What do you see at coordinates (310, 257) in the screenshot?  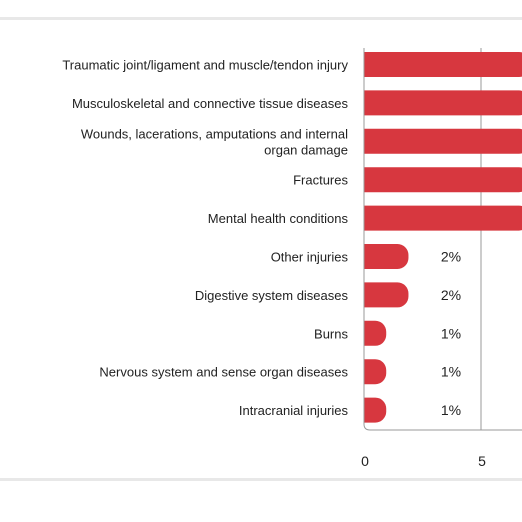 I see `category-label: Other injuries` at bounding box center [310, 257].